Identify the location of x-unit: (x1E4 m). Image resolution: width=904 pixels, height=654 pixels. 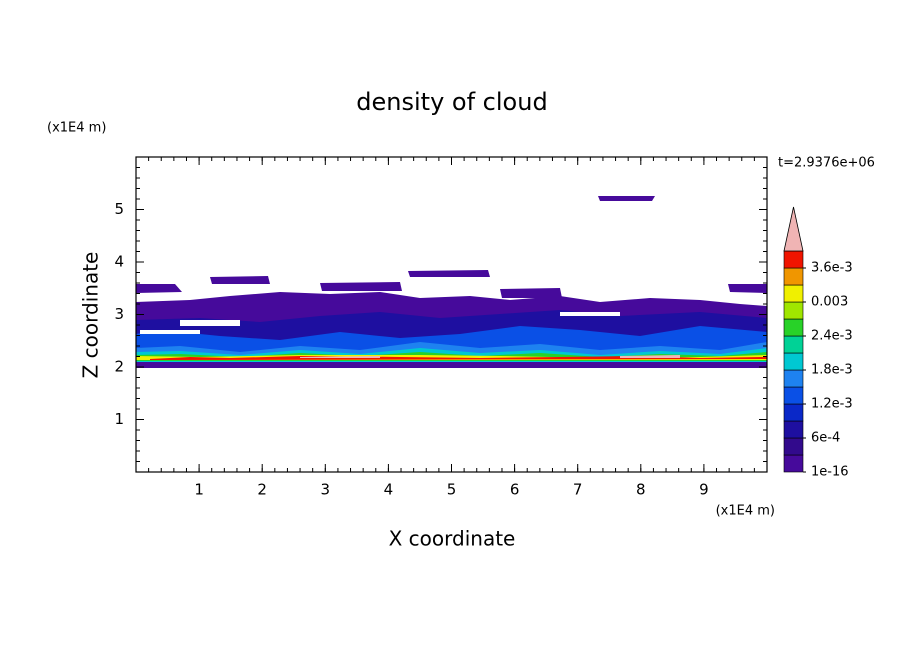
(745, 511).